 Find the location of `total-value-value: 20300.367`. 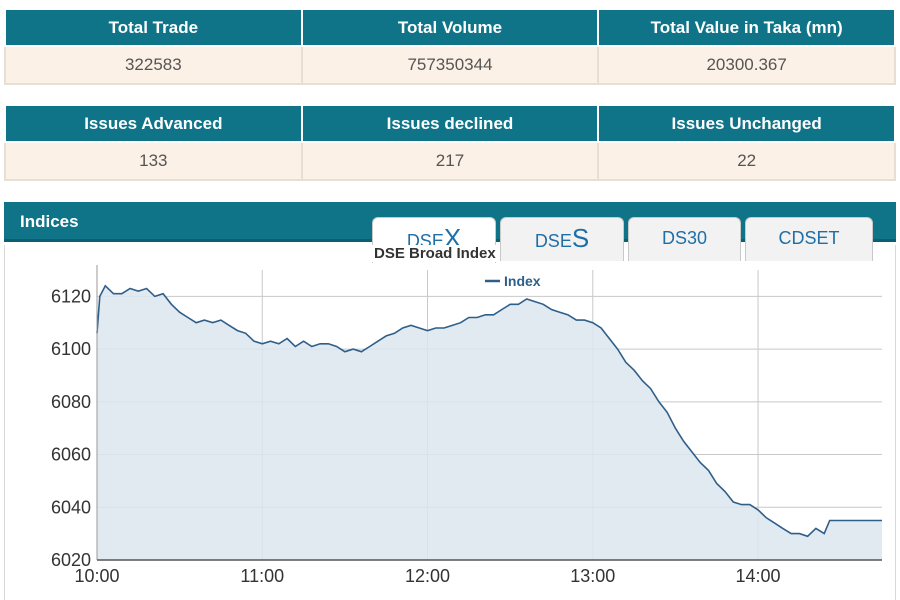

total-value-value: 20300.367 is located at coordinates (746, 65).